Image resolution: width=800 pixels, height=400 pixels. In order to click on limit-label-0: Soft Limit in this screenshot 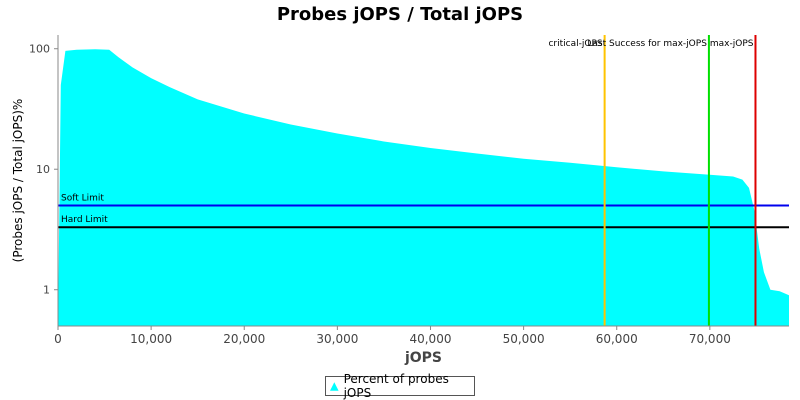, I will do `click(82, 199)`.